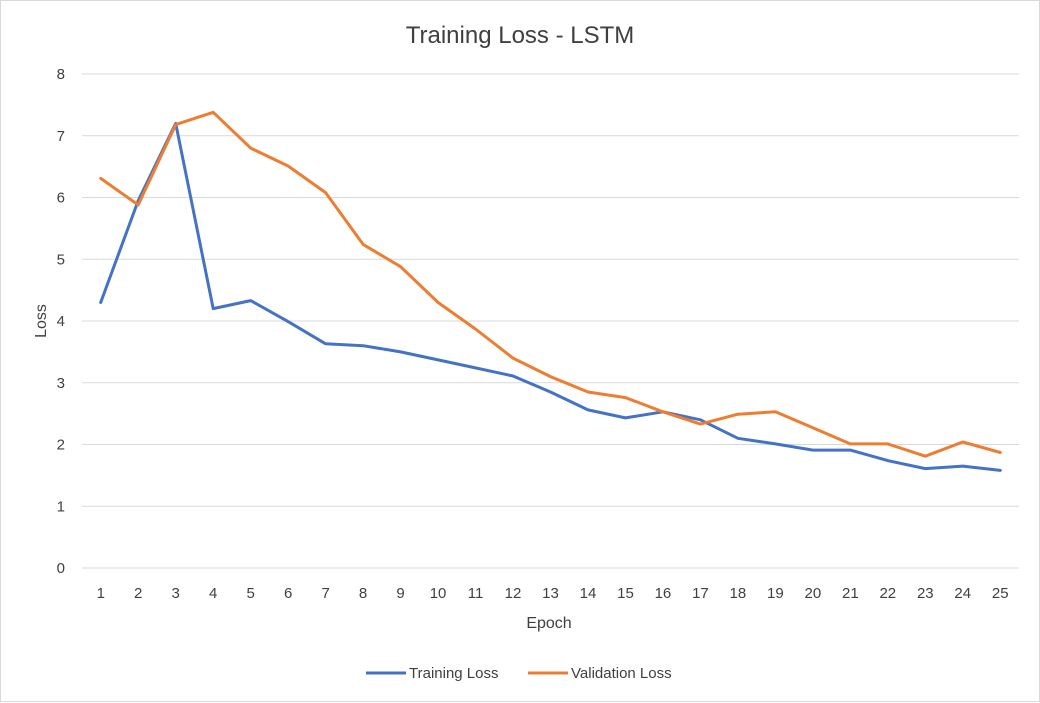 The height and width of the screenshot is (703, 1040). Describe the element at coordinates (550, 593) in the screenshot. I see `x-tick-label: 13` at that location.